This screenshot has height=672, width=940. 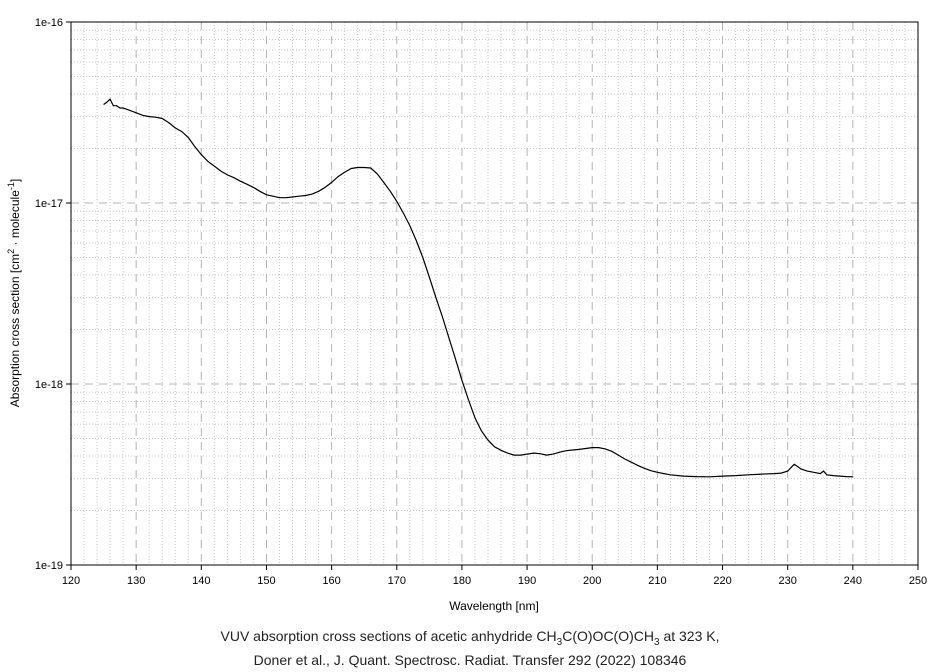 What do you see at coordinates (918, 581) in the screenshot?
I see `x-tick-label: 250` at bounding box center [918, 581].